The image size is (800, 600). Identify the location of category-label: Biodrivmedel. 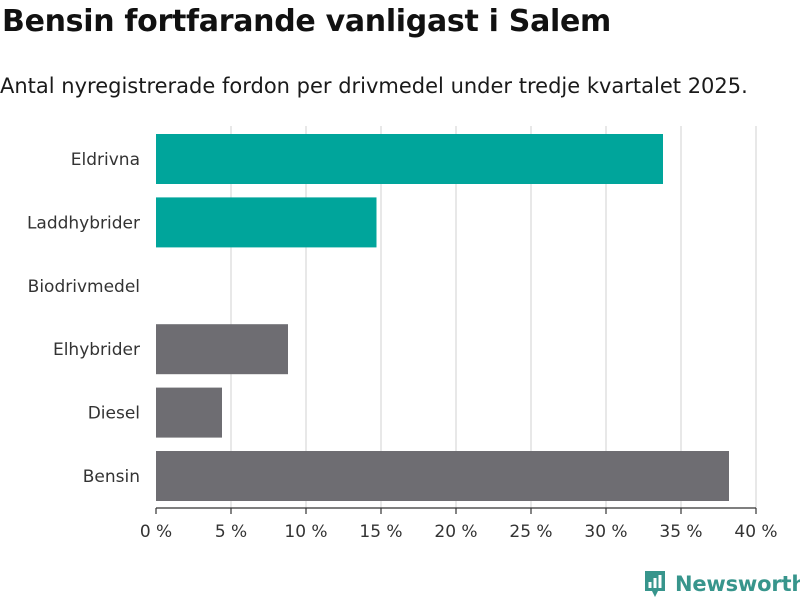
(84, 287).